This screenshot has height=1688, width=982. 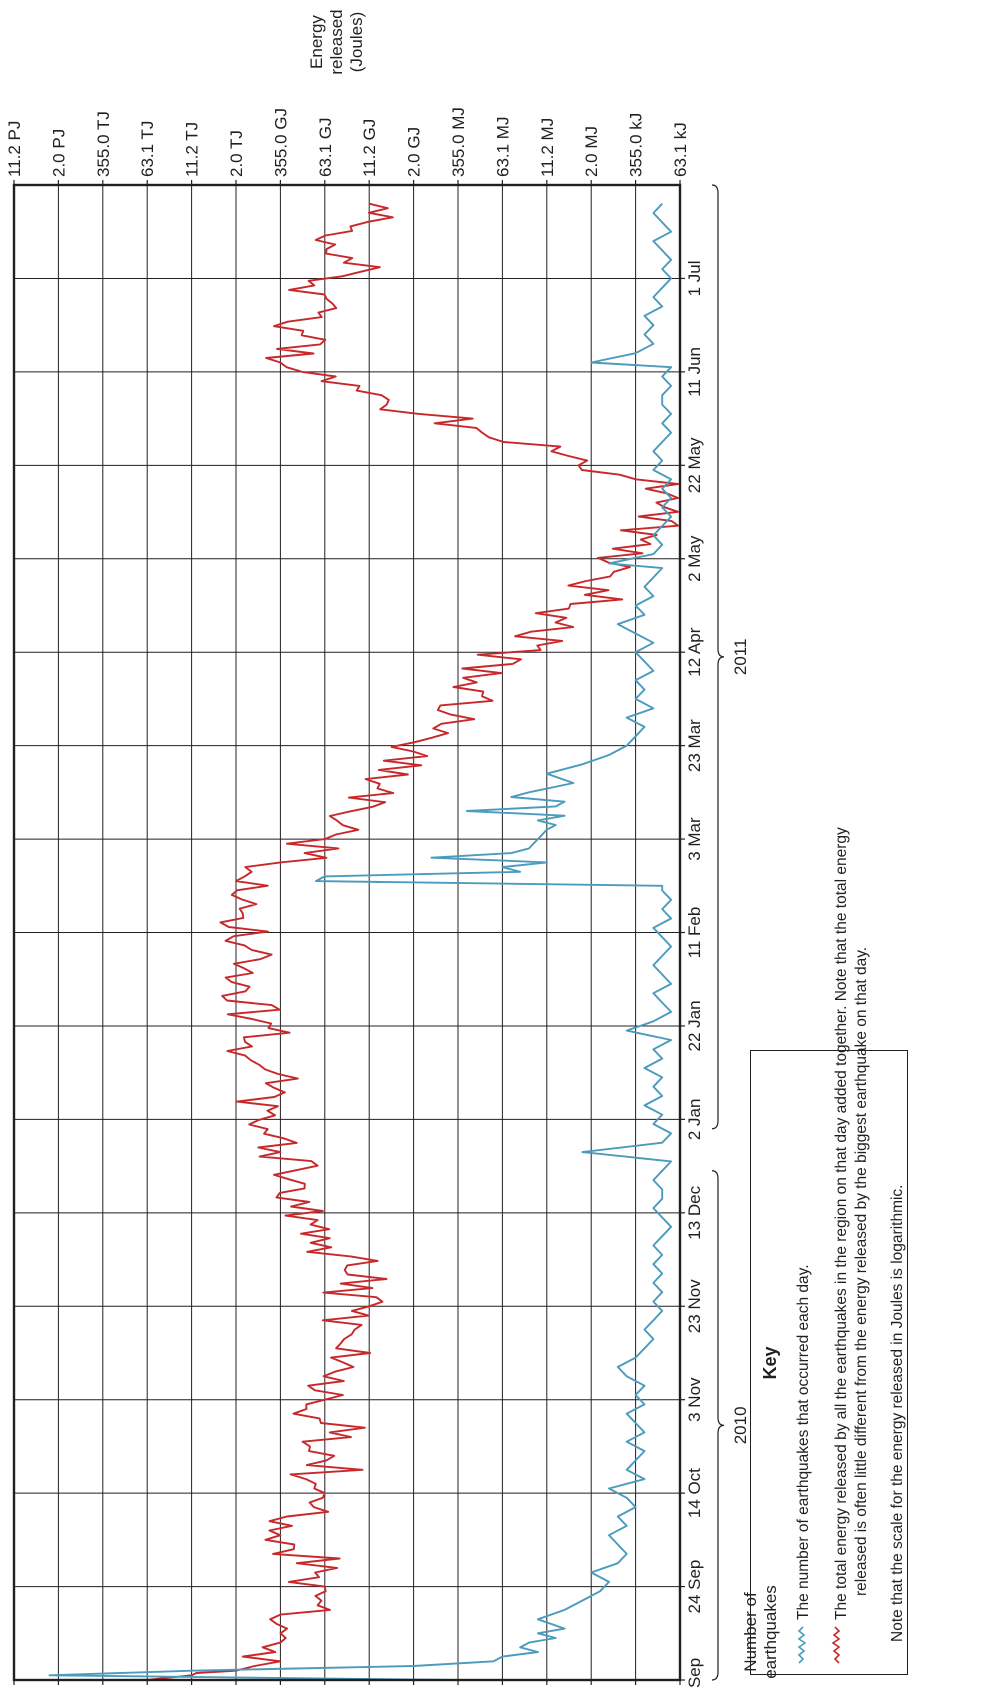 What do you see at coordinates (325, 147) in the screenshot?
I see `energy-tick-label: 63.1 GJ` at bounding box center [325, 147].